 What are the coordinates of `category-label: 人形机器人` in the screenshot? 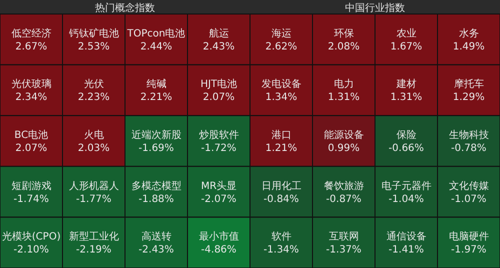 It's located at (93, 186).